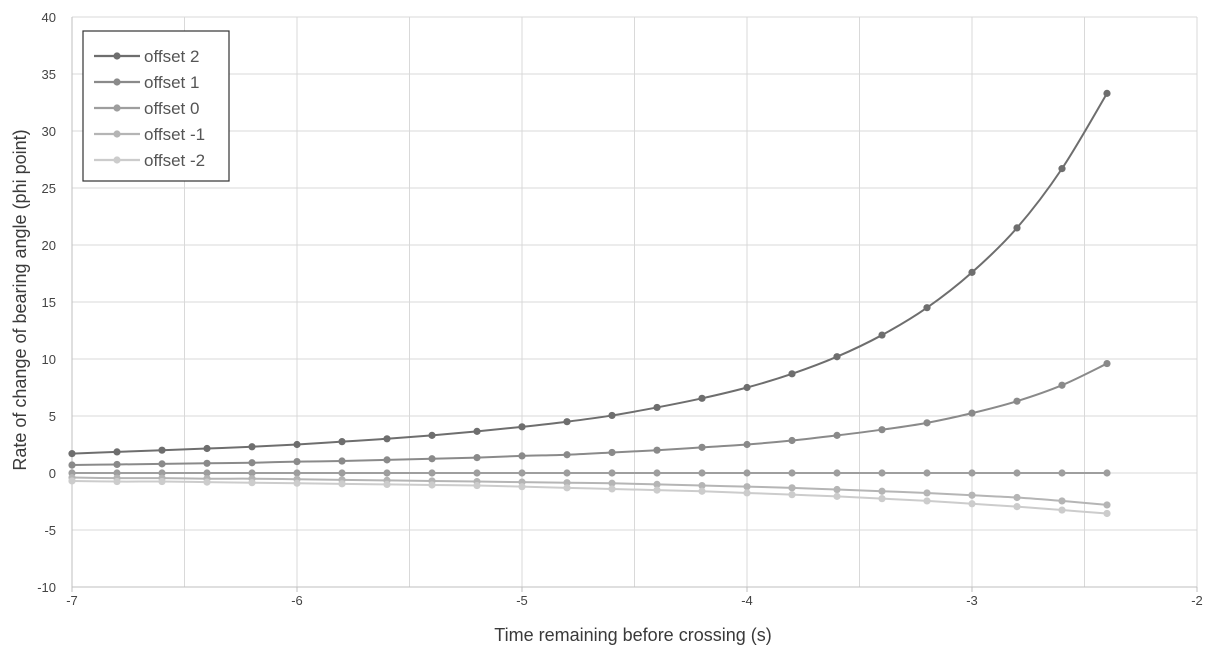 The image size is (1211, 651). What do you see at coordinates (171, 56) in the screenshot?
I see `legend-label: offset 2` at bounding box center [171, 56].